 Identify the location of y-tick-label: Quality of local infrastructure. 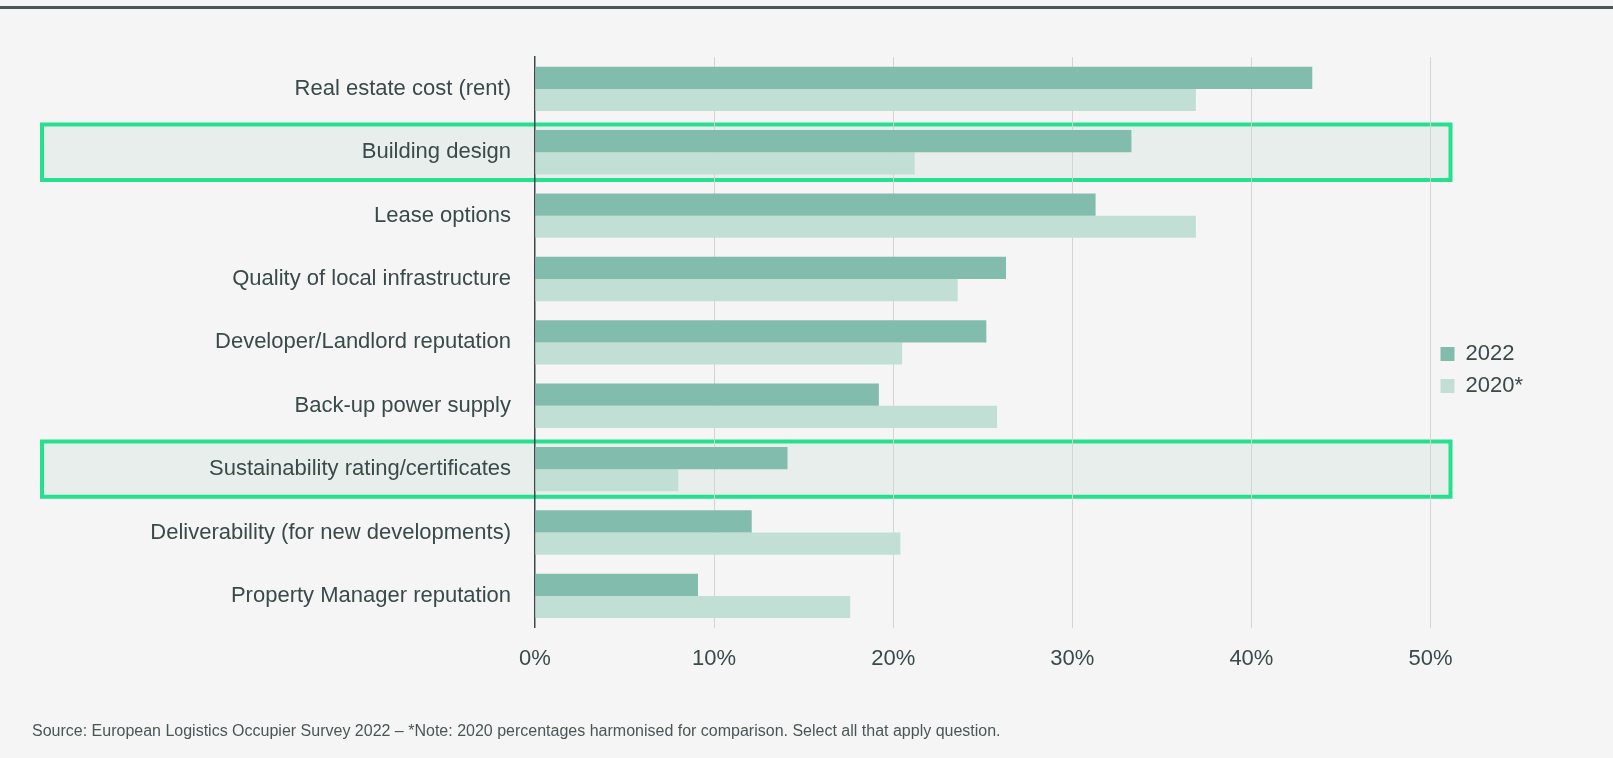
(371, 278).